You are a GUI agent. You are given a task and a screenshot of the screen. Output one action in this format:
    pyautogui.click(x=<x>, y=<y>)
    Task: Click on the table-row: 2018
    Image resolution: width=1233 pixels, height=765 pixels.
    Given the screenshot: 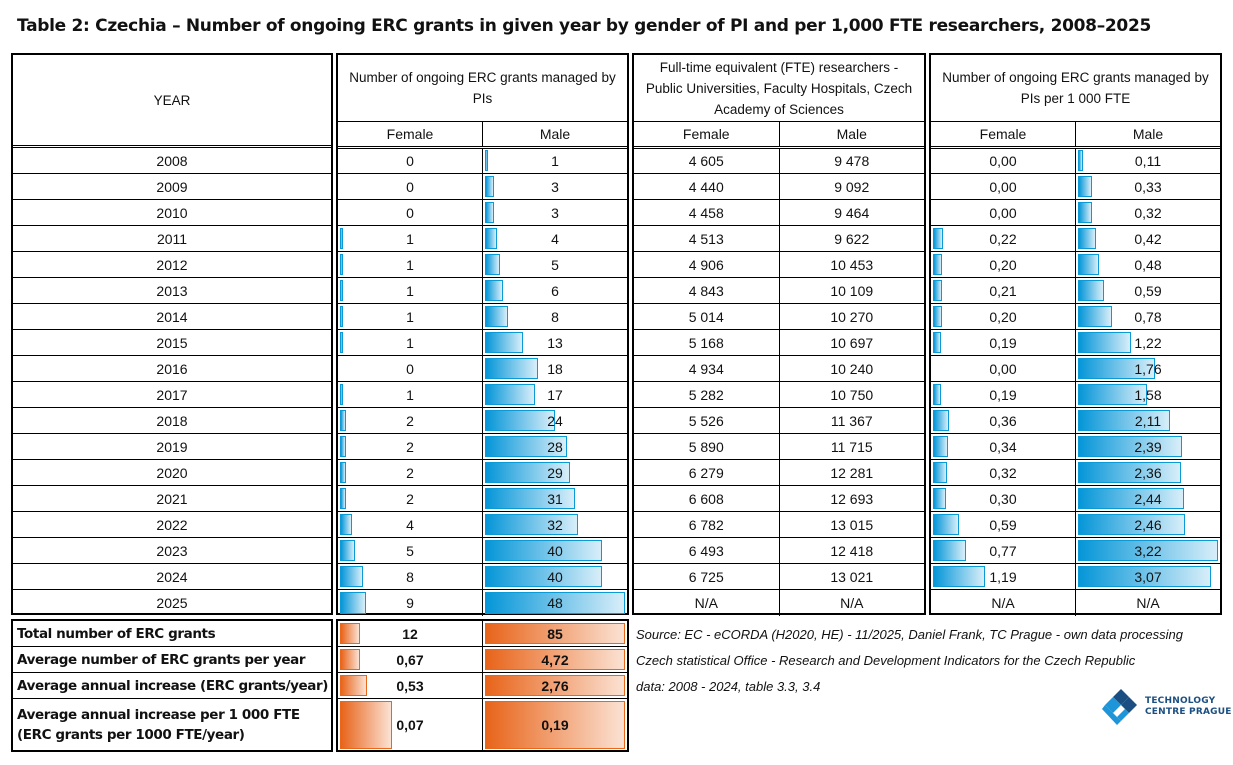 What is the action you would take?
    pyautogui.click(x=172, y=421)
    